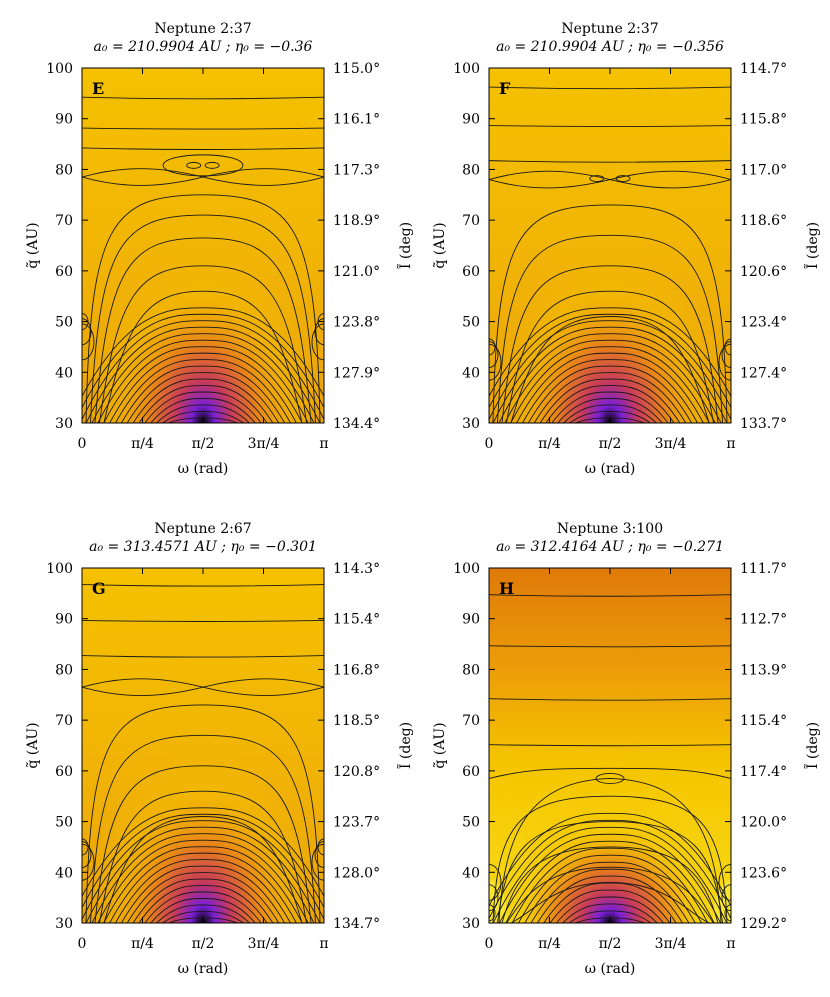 The height and width of the screenshot is (997, 830). I want to click on chart-subtitle: a₀ = 210.9904 AU ; η₀ = −0.36, so click(203, 47).